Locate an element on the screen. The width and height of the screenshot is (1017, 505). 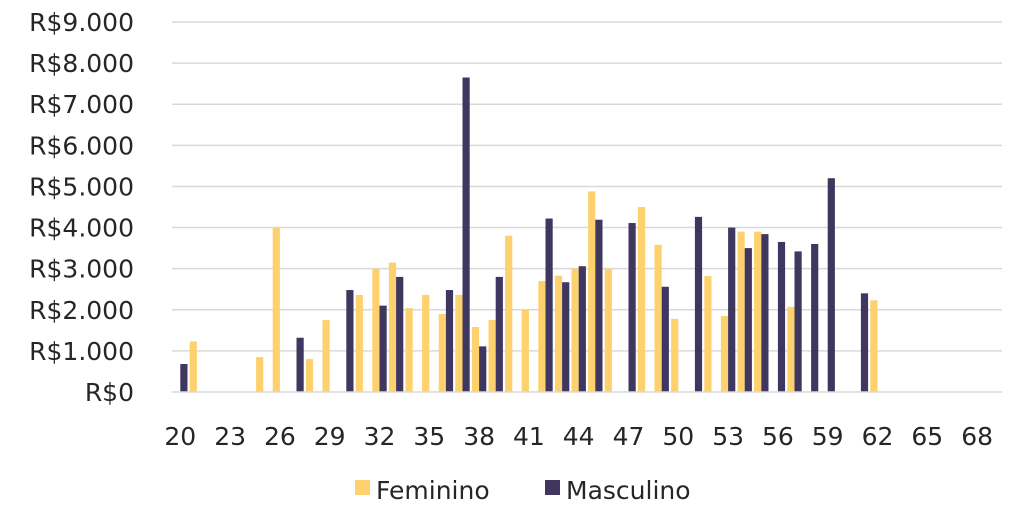
y-tick-label: R$7.000 is located at coordinates (81, 104).